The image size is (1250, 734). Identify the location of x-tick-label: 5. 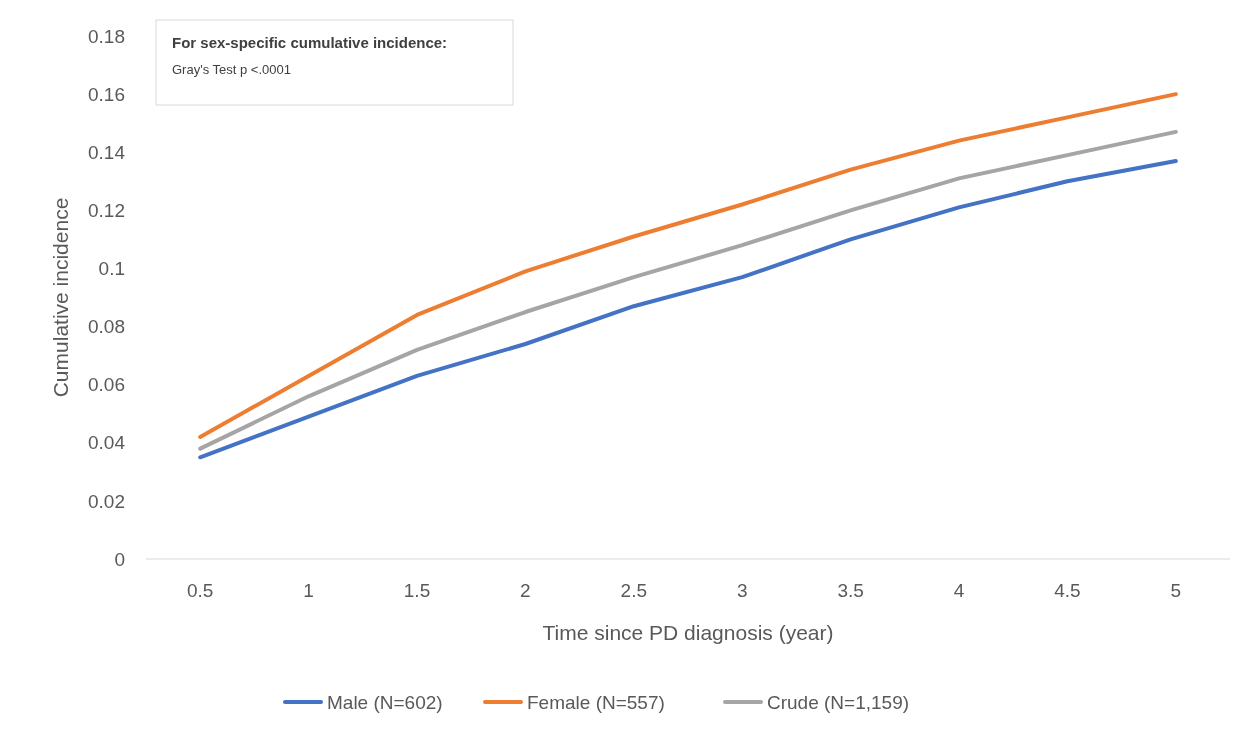
(1176, 590).